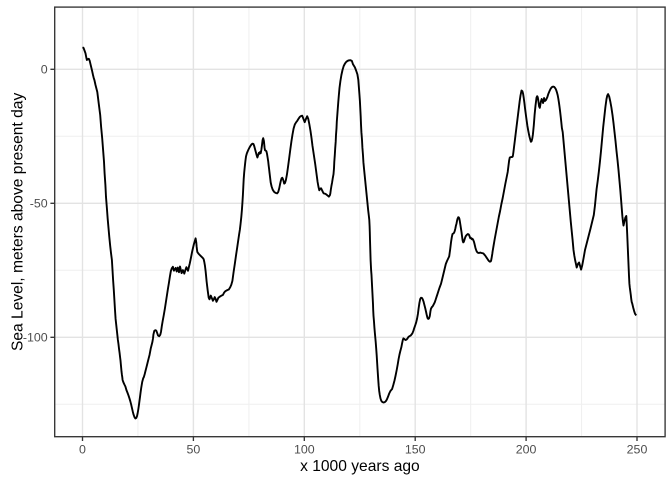  Describe the element at coordinates (35, 338) in the screenshot. I see `svg-text: -100` at that location.